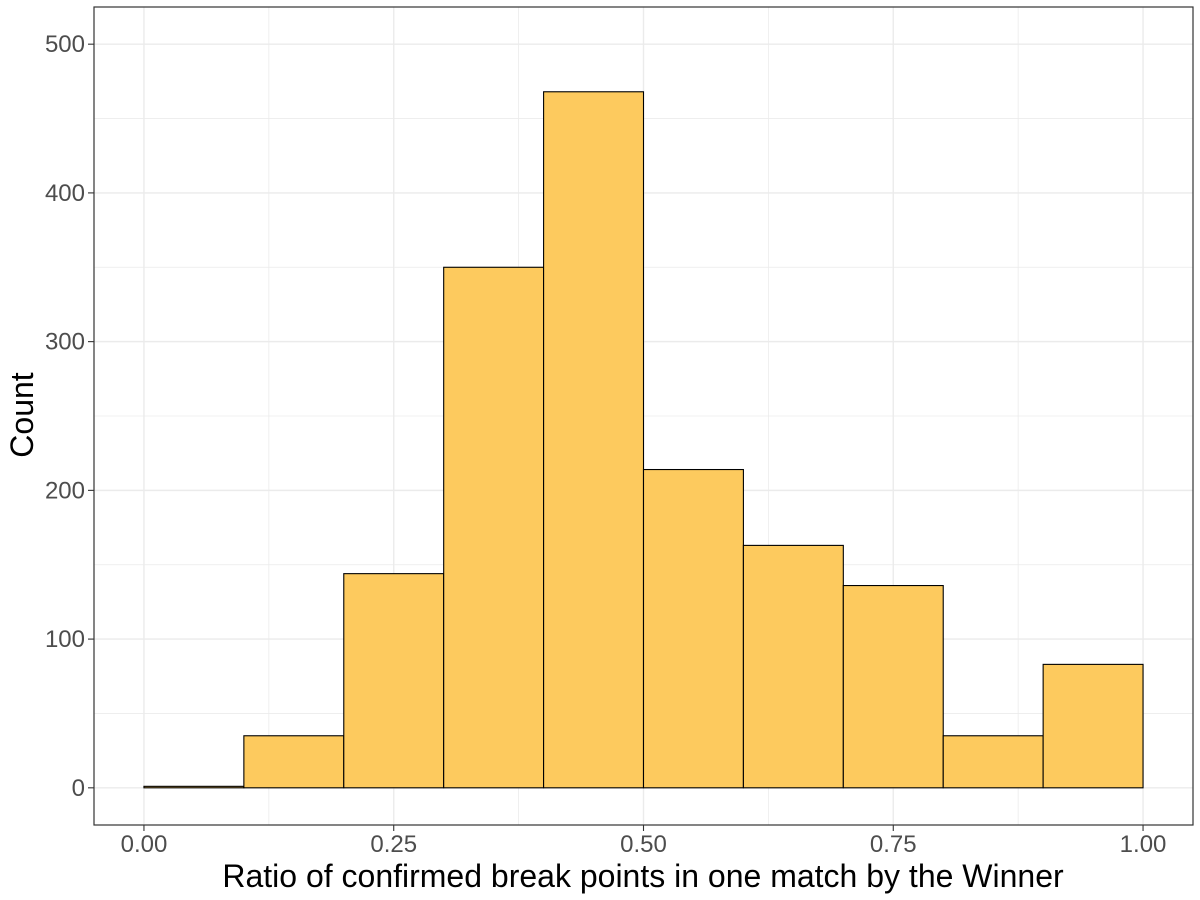  What do you see at coordinates (65, 639) in the screenshot?
I see `y-tick-label: 100` at bounding box center [65, 639].